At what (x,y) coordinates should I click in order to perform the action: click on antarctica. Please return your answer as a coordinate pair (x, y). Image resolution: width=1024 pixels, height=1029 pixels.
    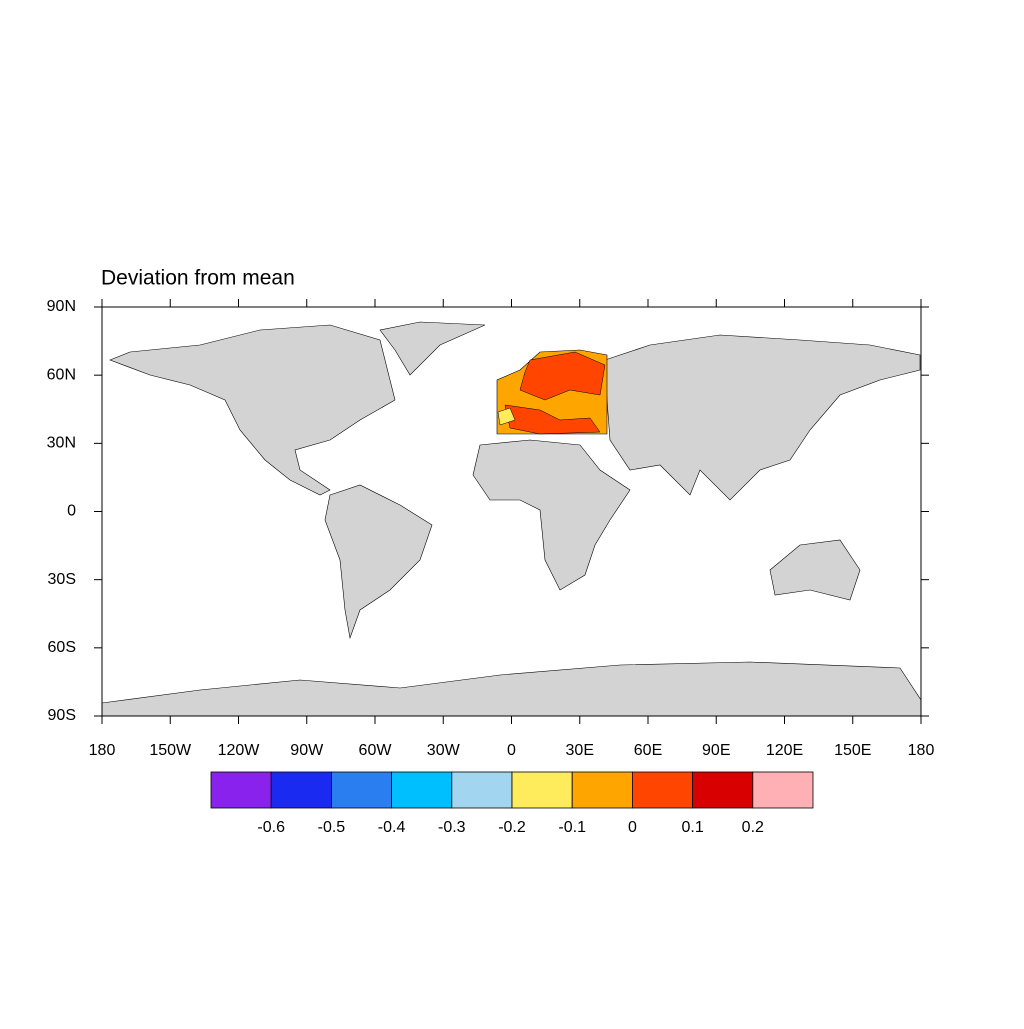
    Looking at the image, I should click on (511, 689).